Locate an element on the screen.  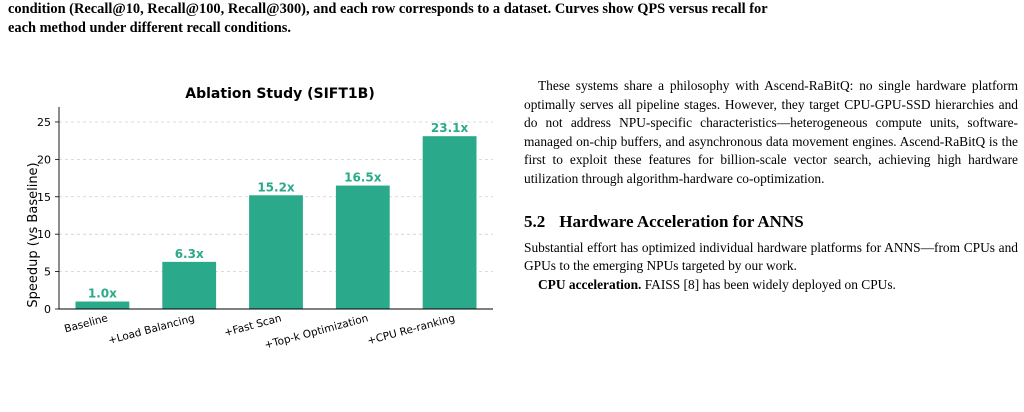
x-tick-label: +CPU Re-ranking is located at coordinates (411, 329).